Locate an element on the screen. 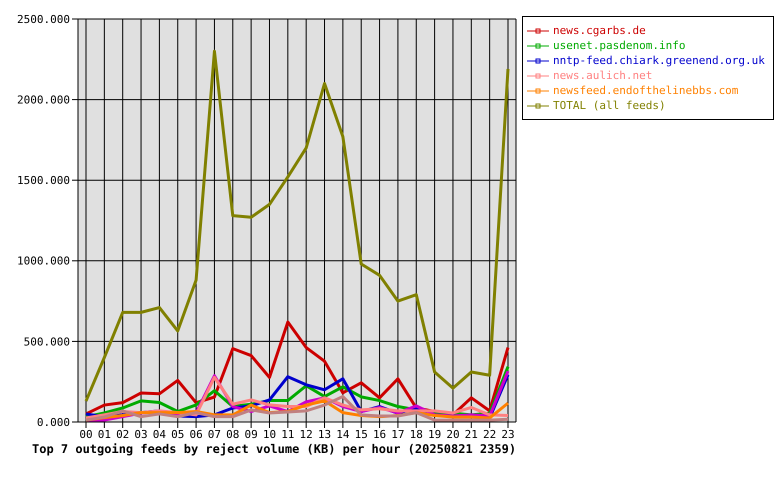  x-tick-label: 21 is located at coordinates (471, 434).